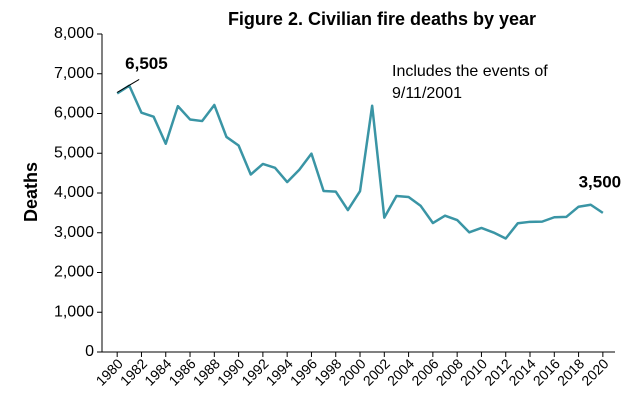  I want to click on y-tick-label: 0, so click(89, 351).